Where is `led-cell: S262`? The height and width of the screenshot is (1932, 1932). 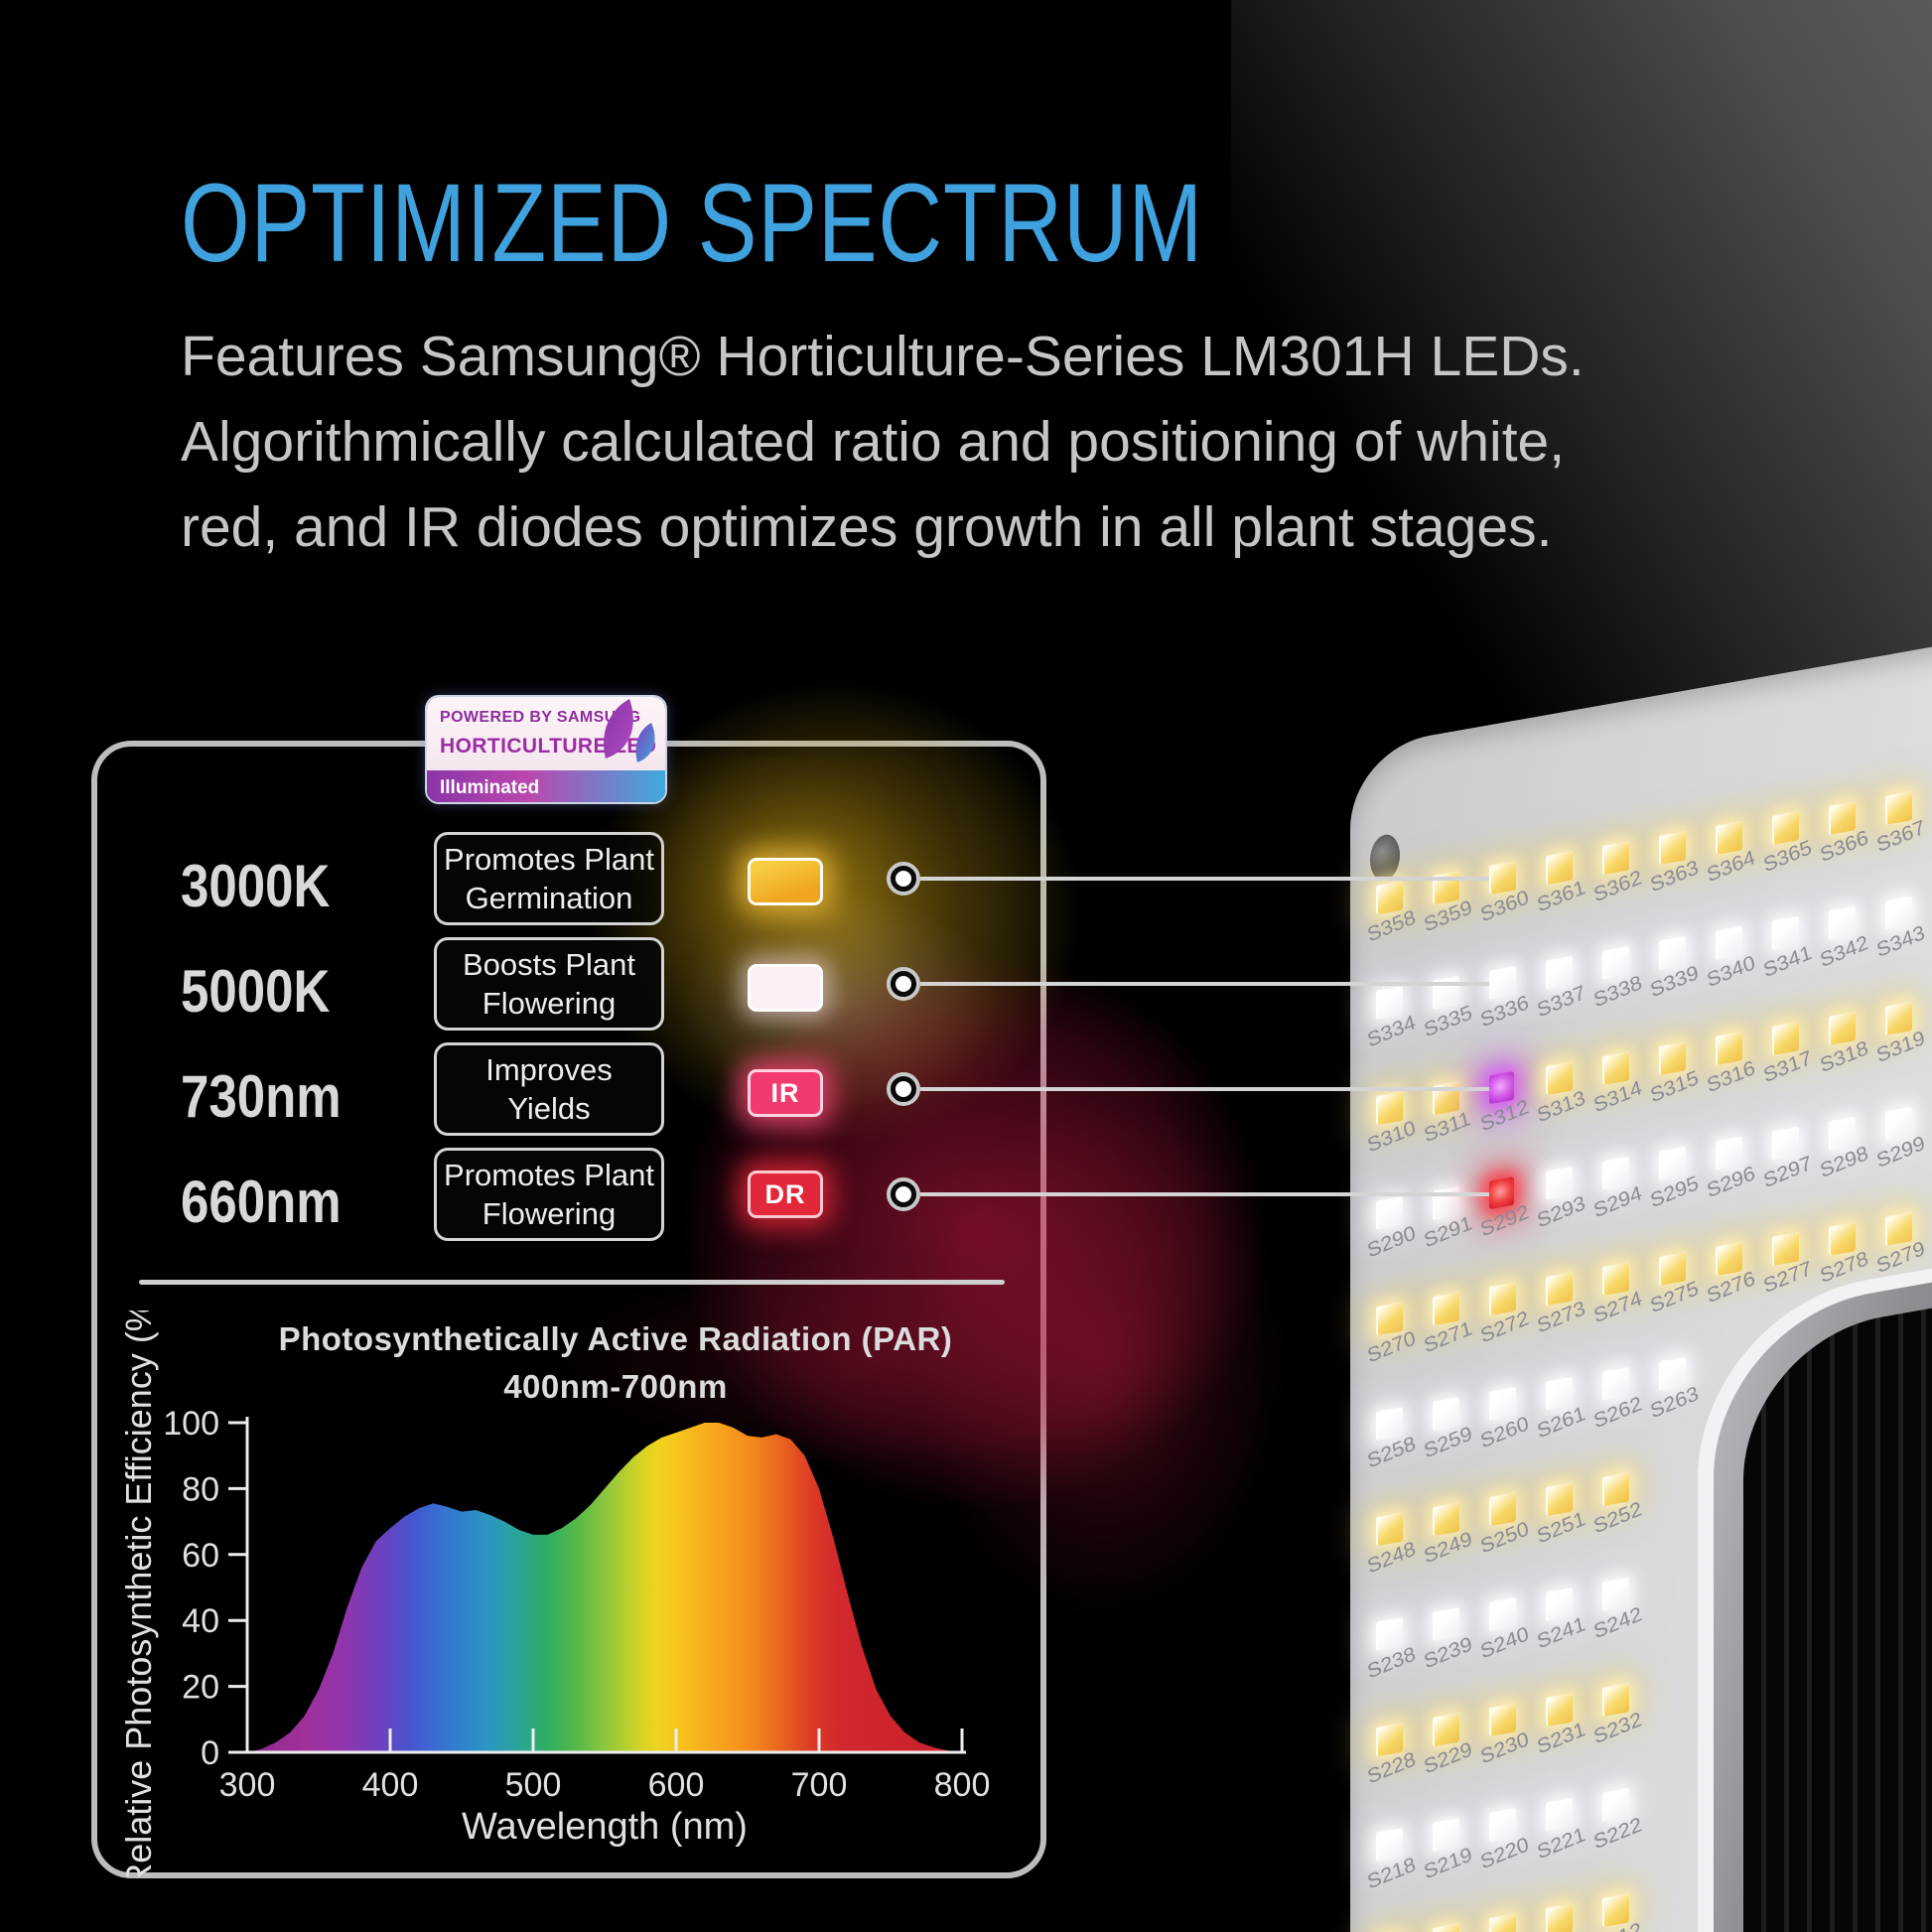
led-cell: S262 is located at coordinates (1621, 1399).